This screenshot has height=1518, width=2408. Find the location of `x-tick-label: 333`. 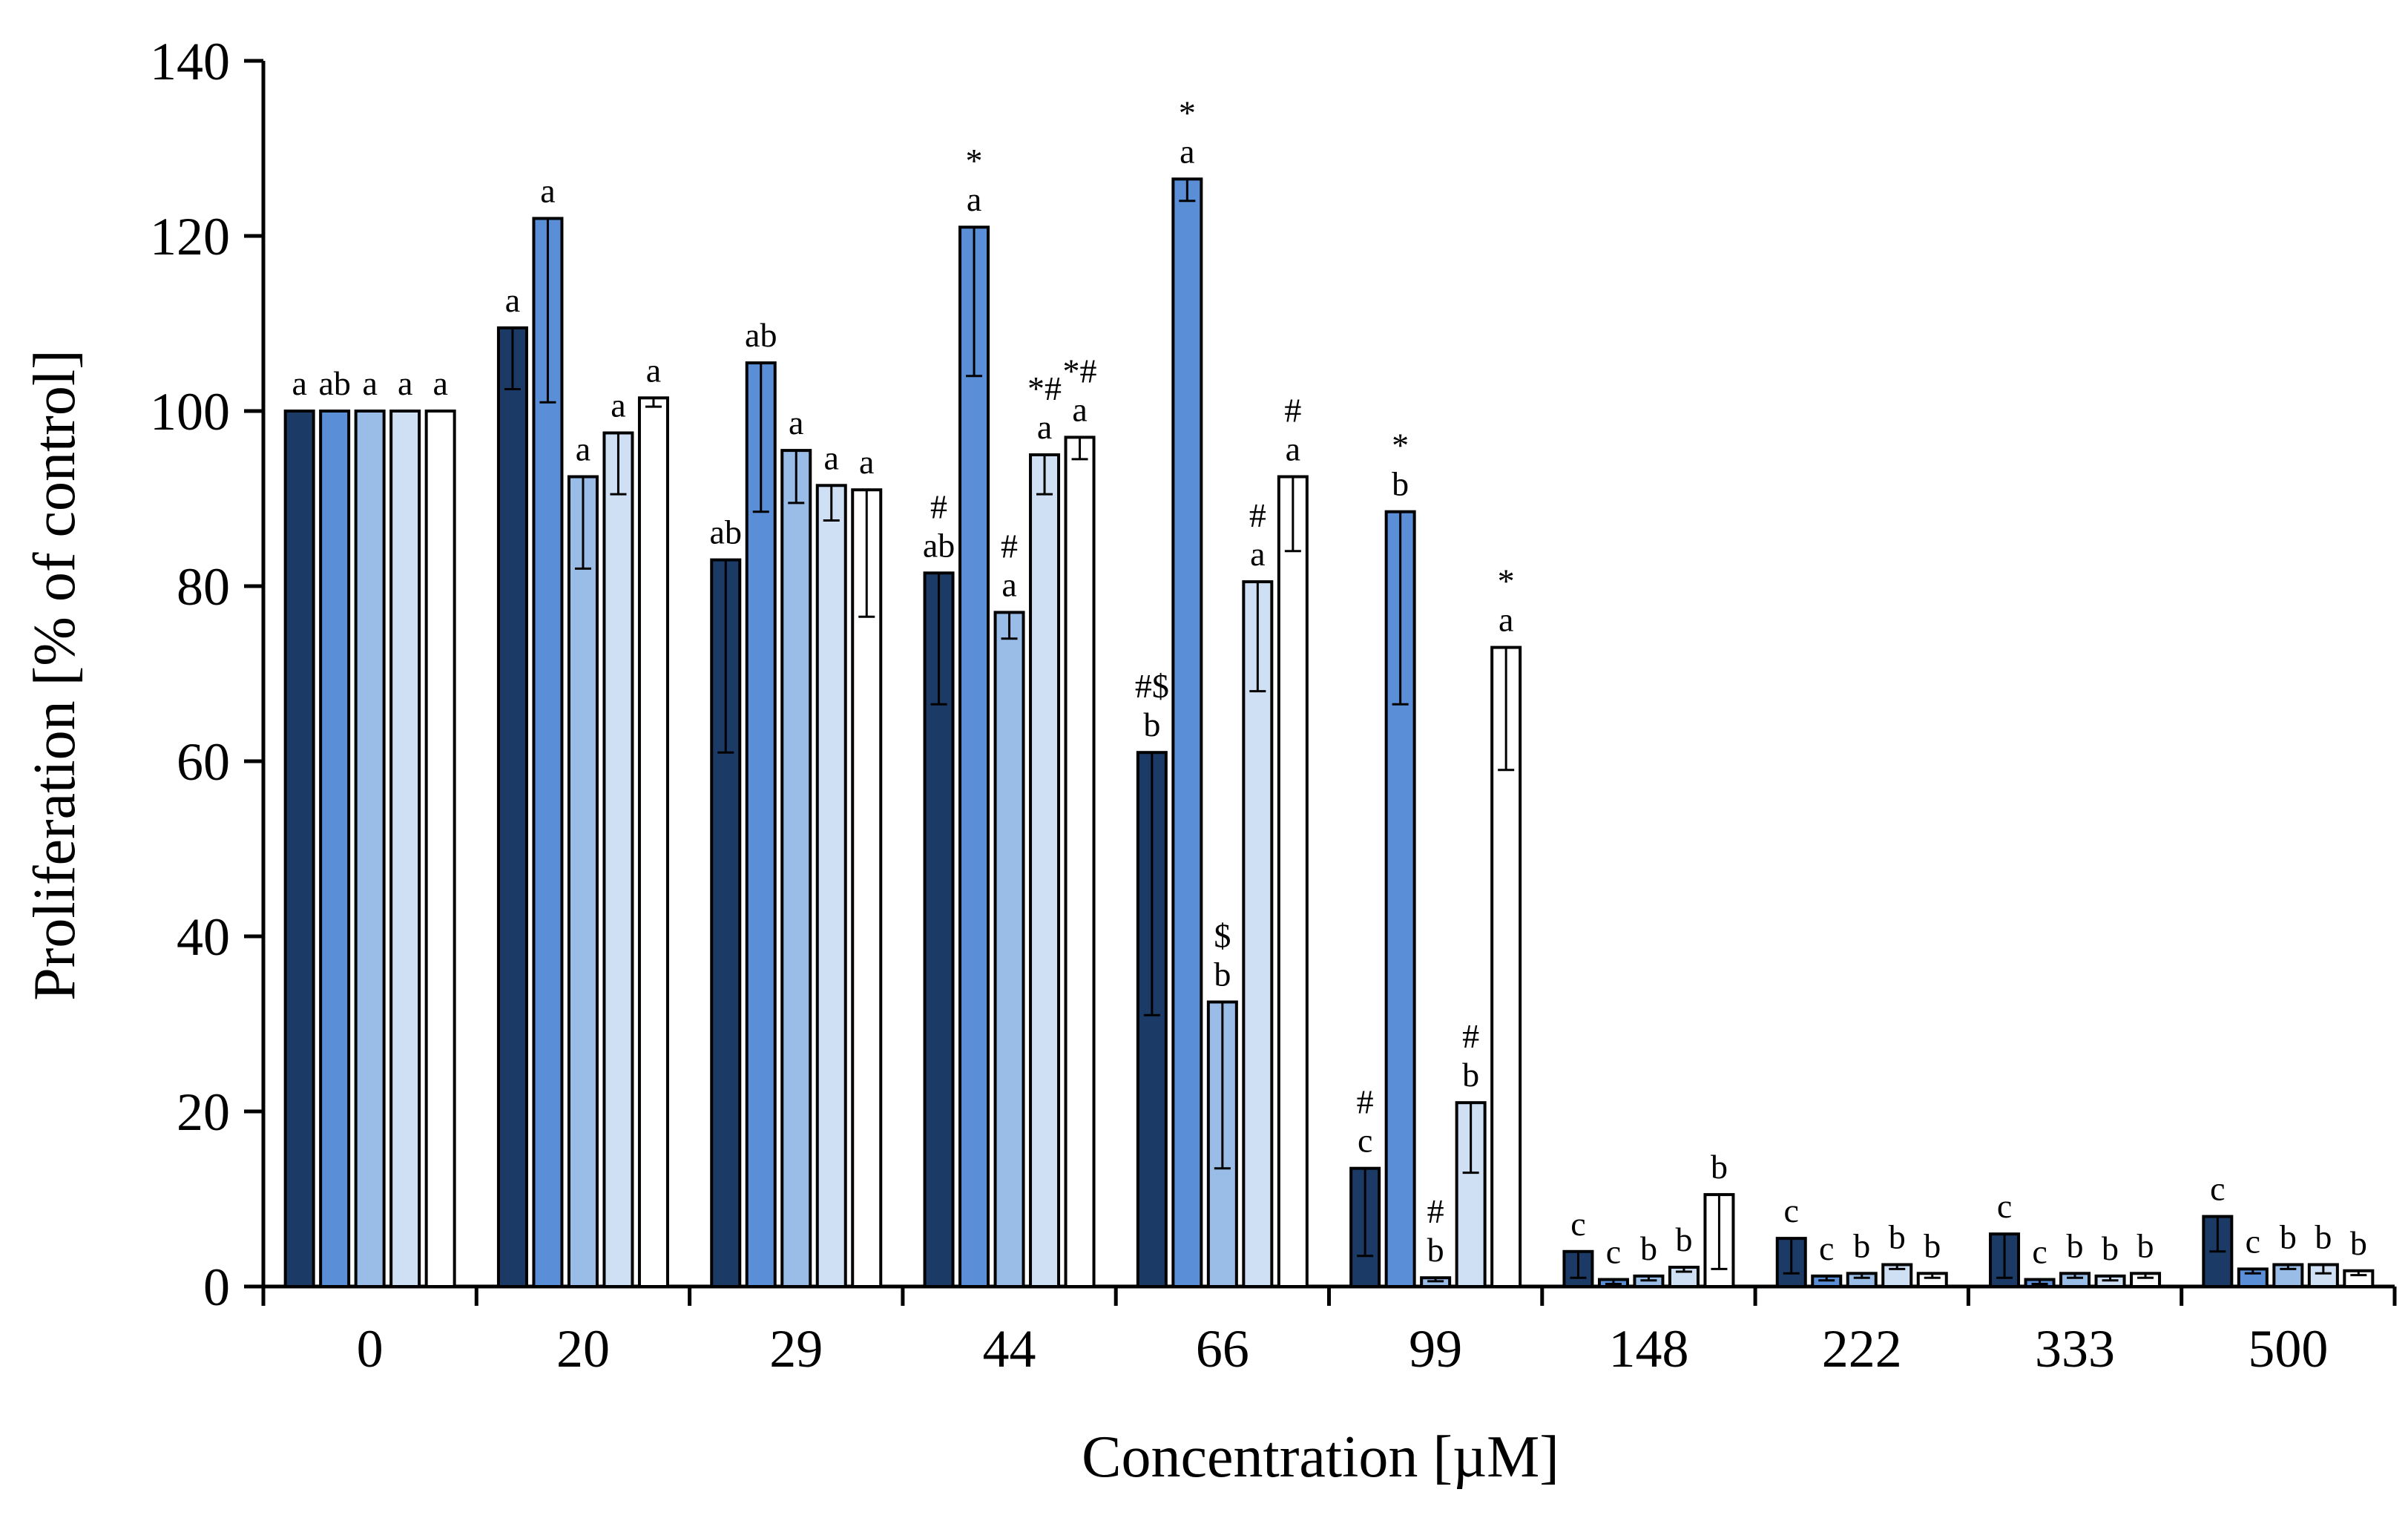

x-tick-label: 333 is located at coordinates (2075, 1349).